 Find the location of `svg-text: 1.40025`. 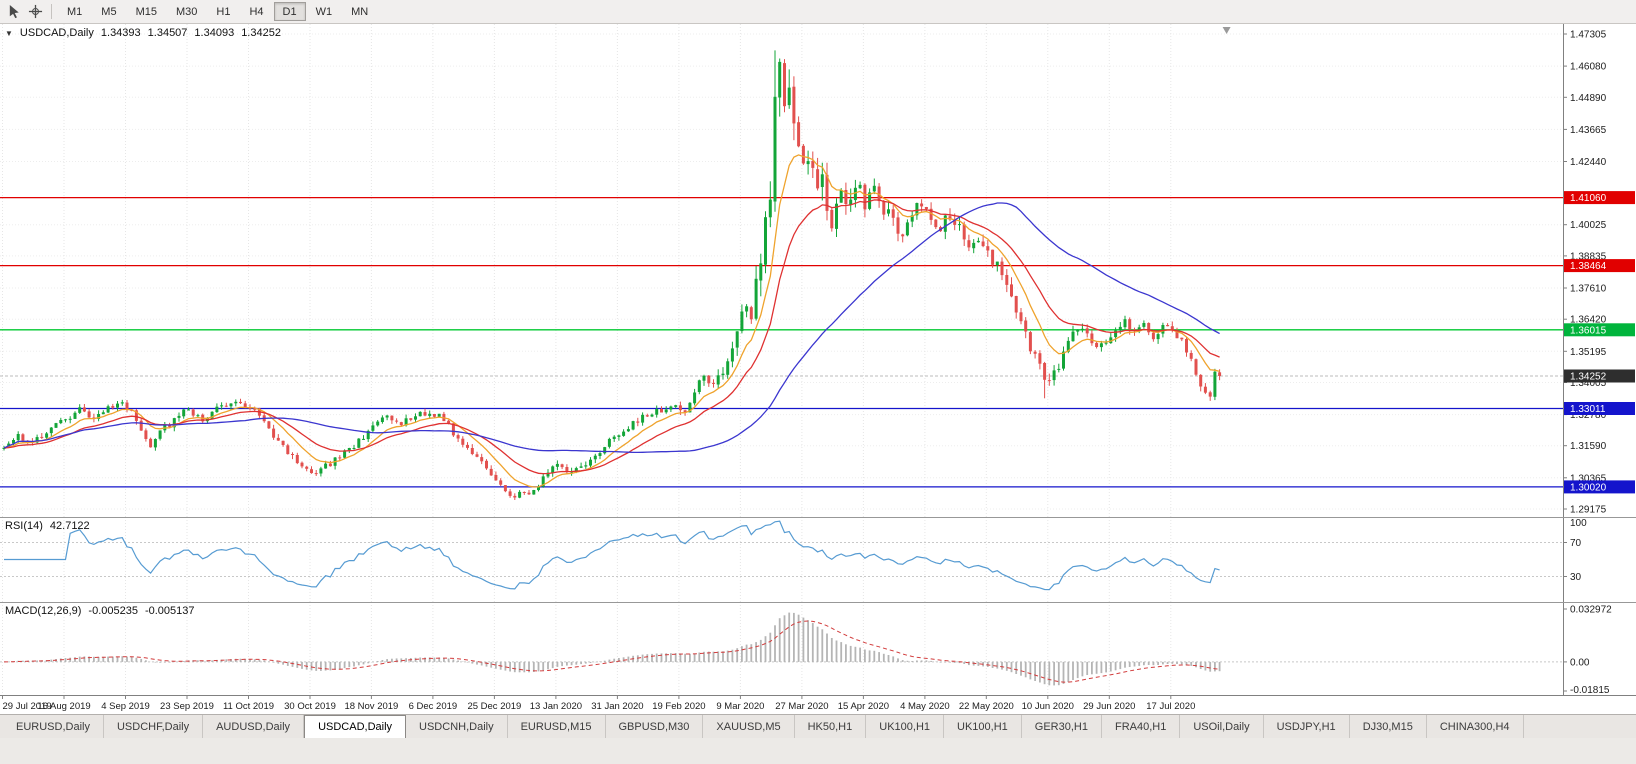

svg-text: 1.40025 is located at coordinates (1588, 225).